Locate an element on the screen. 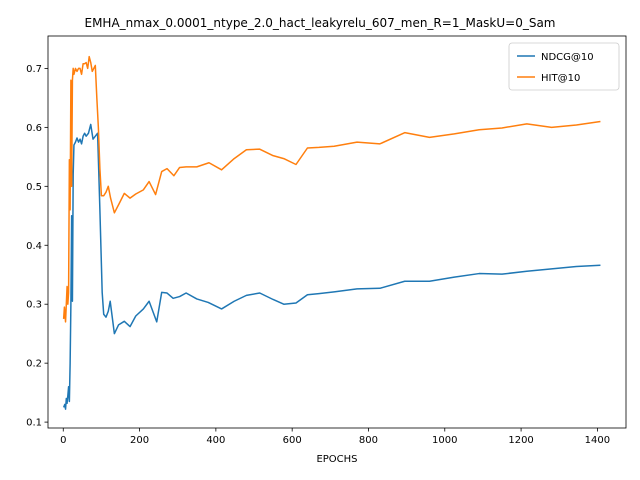 The height and width of the screenshot is (480, 640). x-tick-label: 800 is located at coordinates (368, 440).